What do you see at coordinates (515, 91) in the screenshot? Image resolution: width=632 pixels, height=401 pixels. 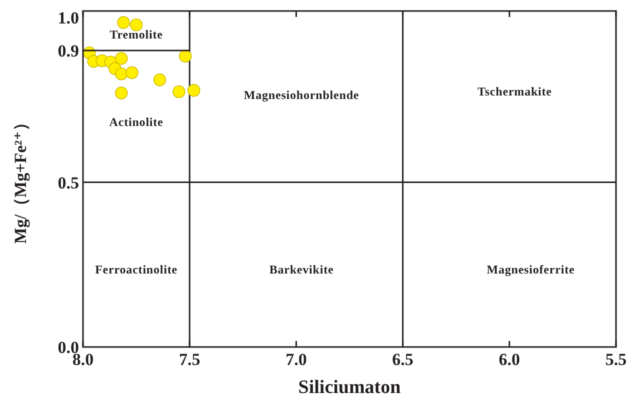 I see `annotation: Tschermakite` at bounding box center [515, 91].